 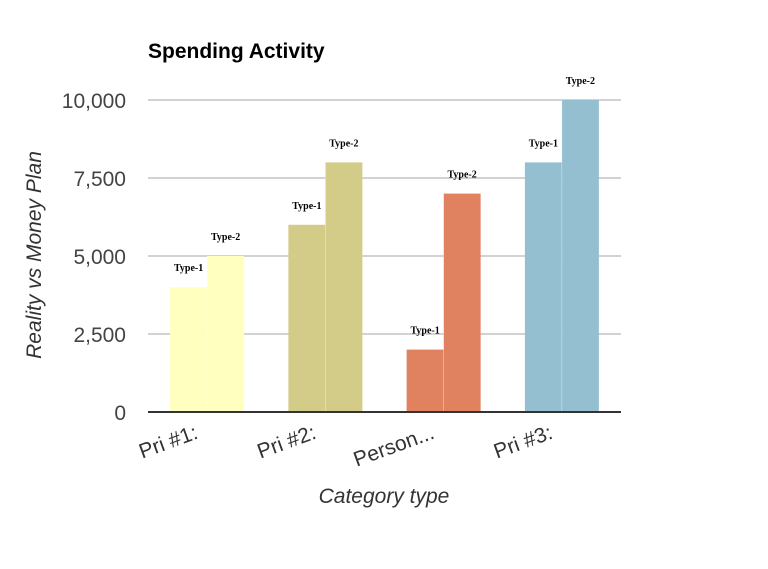 What do you see at coordinates (236, 51) in the screenshot?
I see `chart-title: Spending Activity` at bounding box center [236, 51].